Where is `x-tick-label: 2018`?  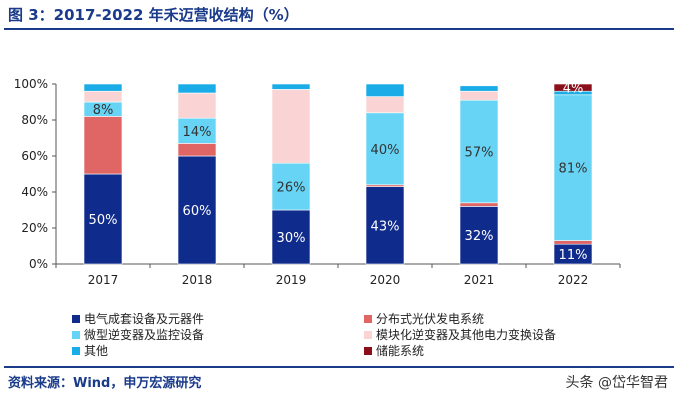 x-tick-label: 2018 is located at coordinates (197, 280).